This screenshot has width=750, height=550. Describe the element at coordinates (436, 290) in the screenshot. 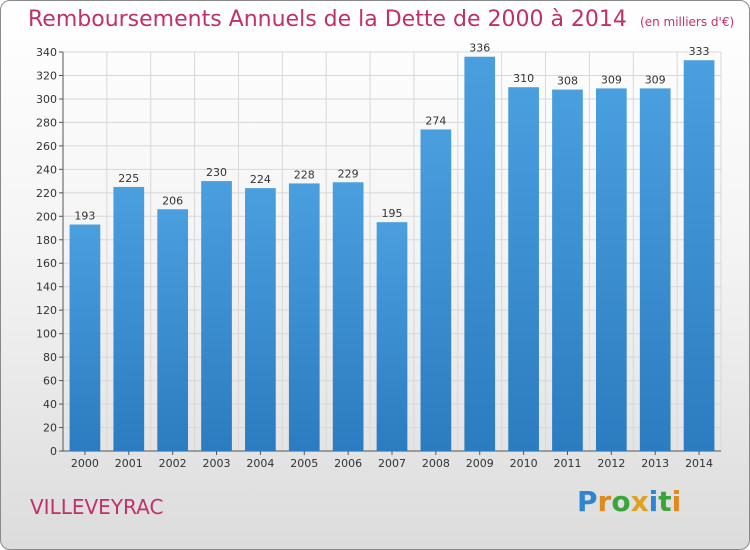

I see `bar-2008` at that location.